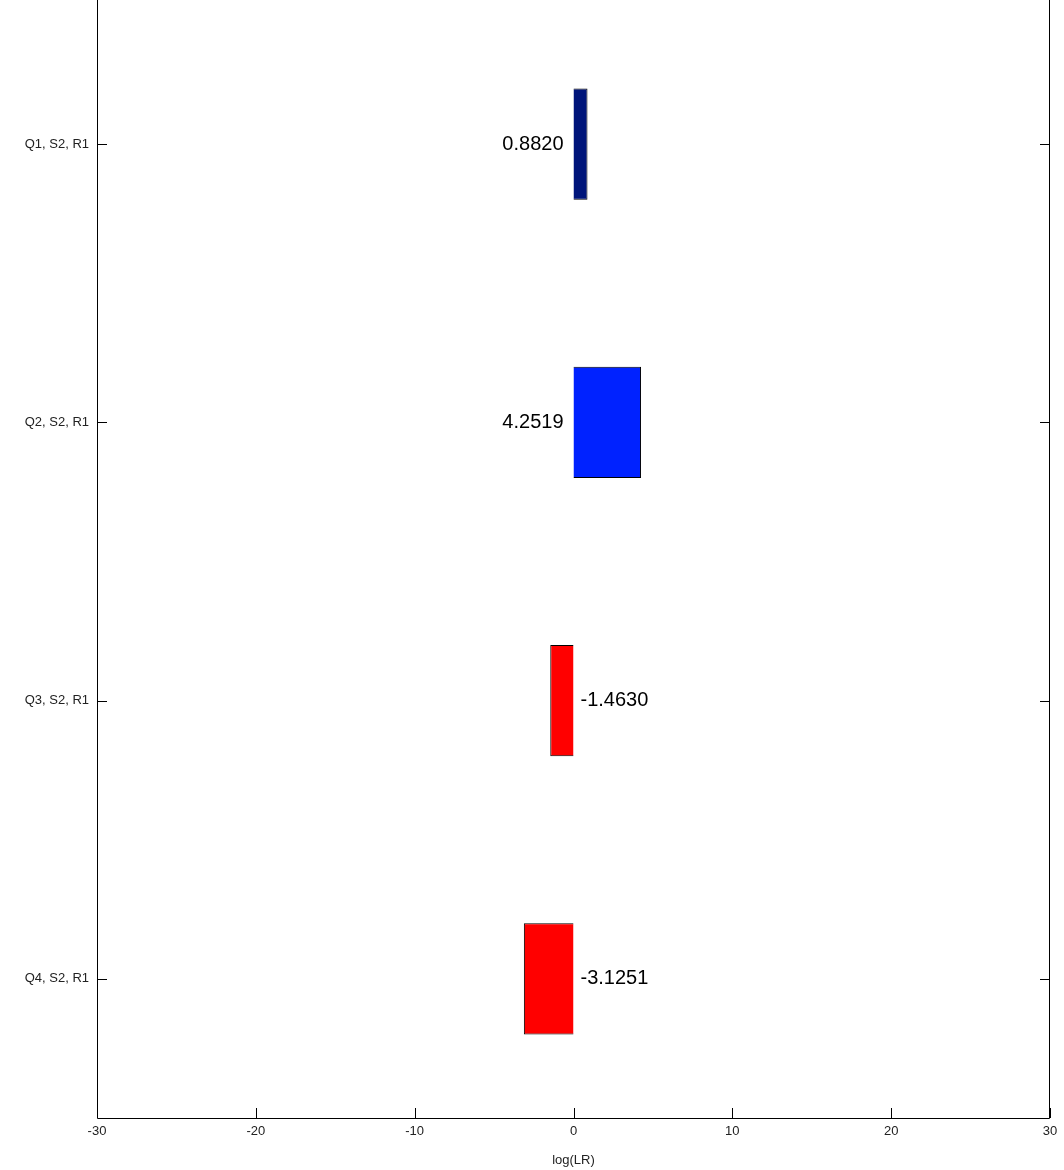 The width and height of the screenshot is (1064, 1170). I want to click on x-tick-label: 0, so click(573, 1131).